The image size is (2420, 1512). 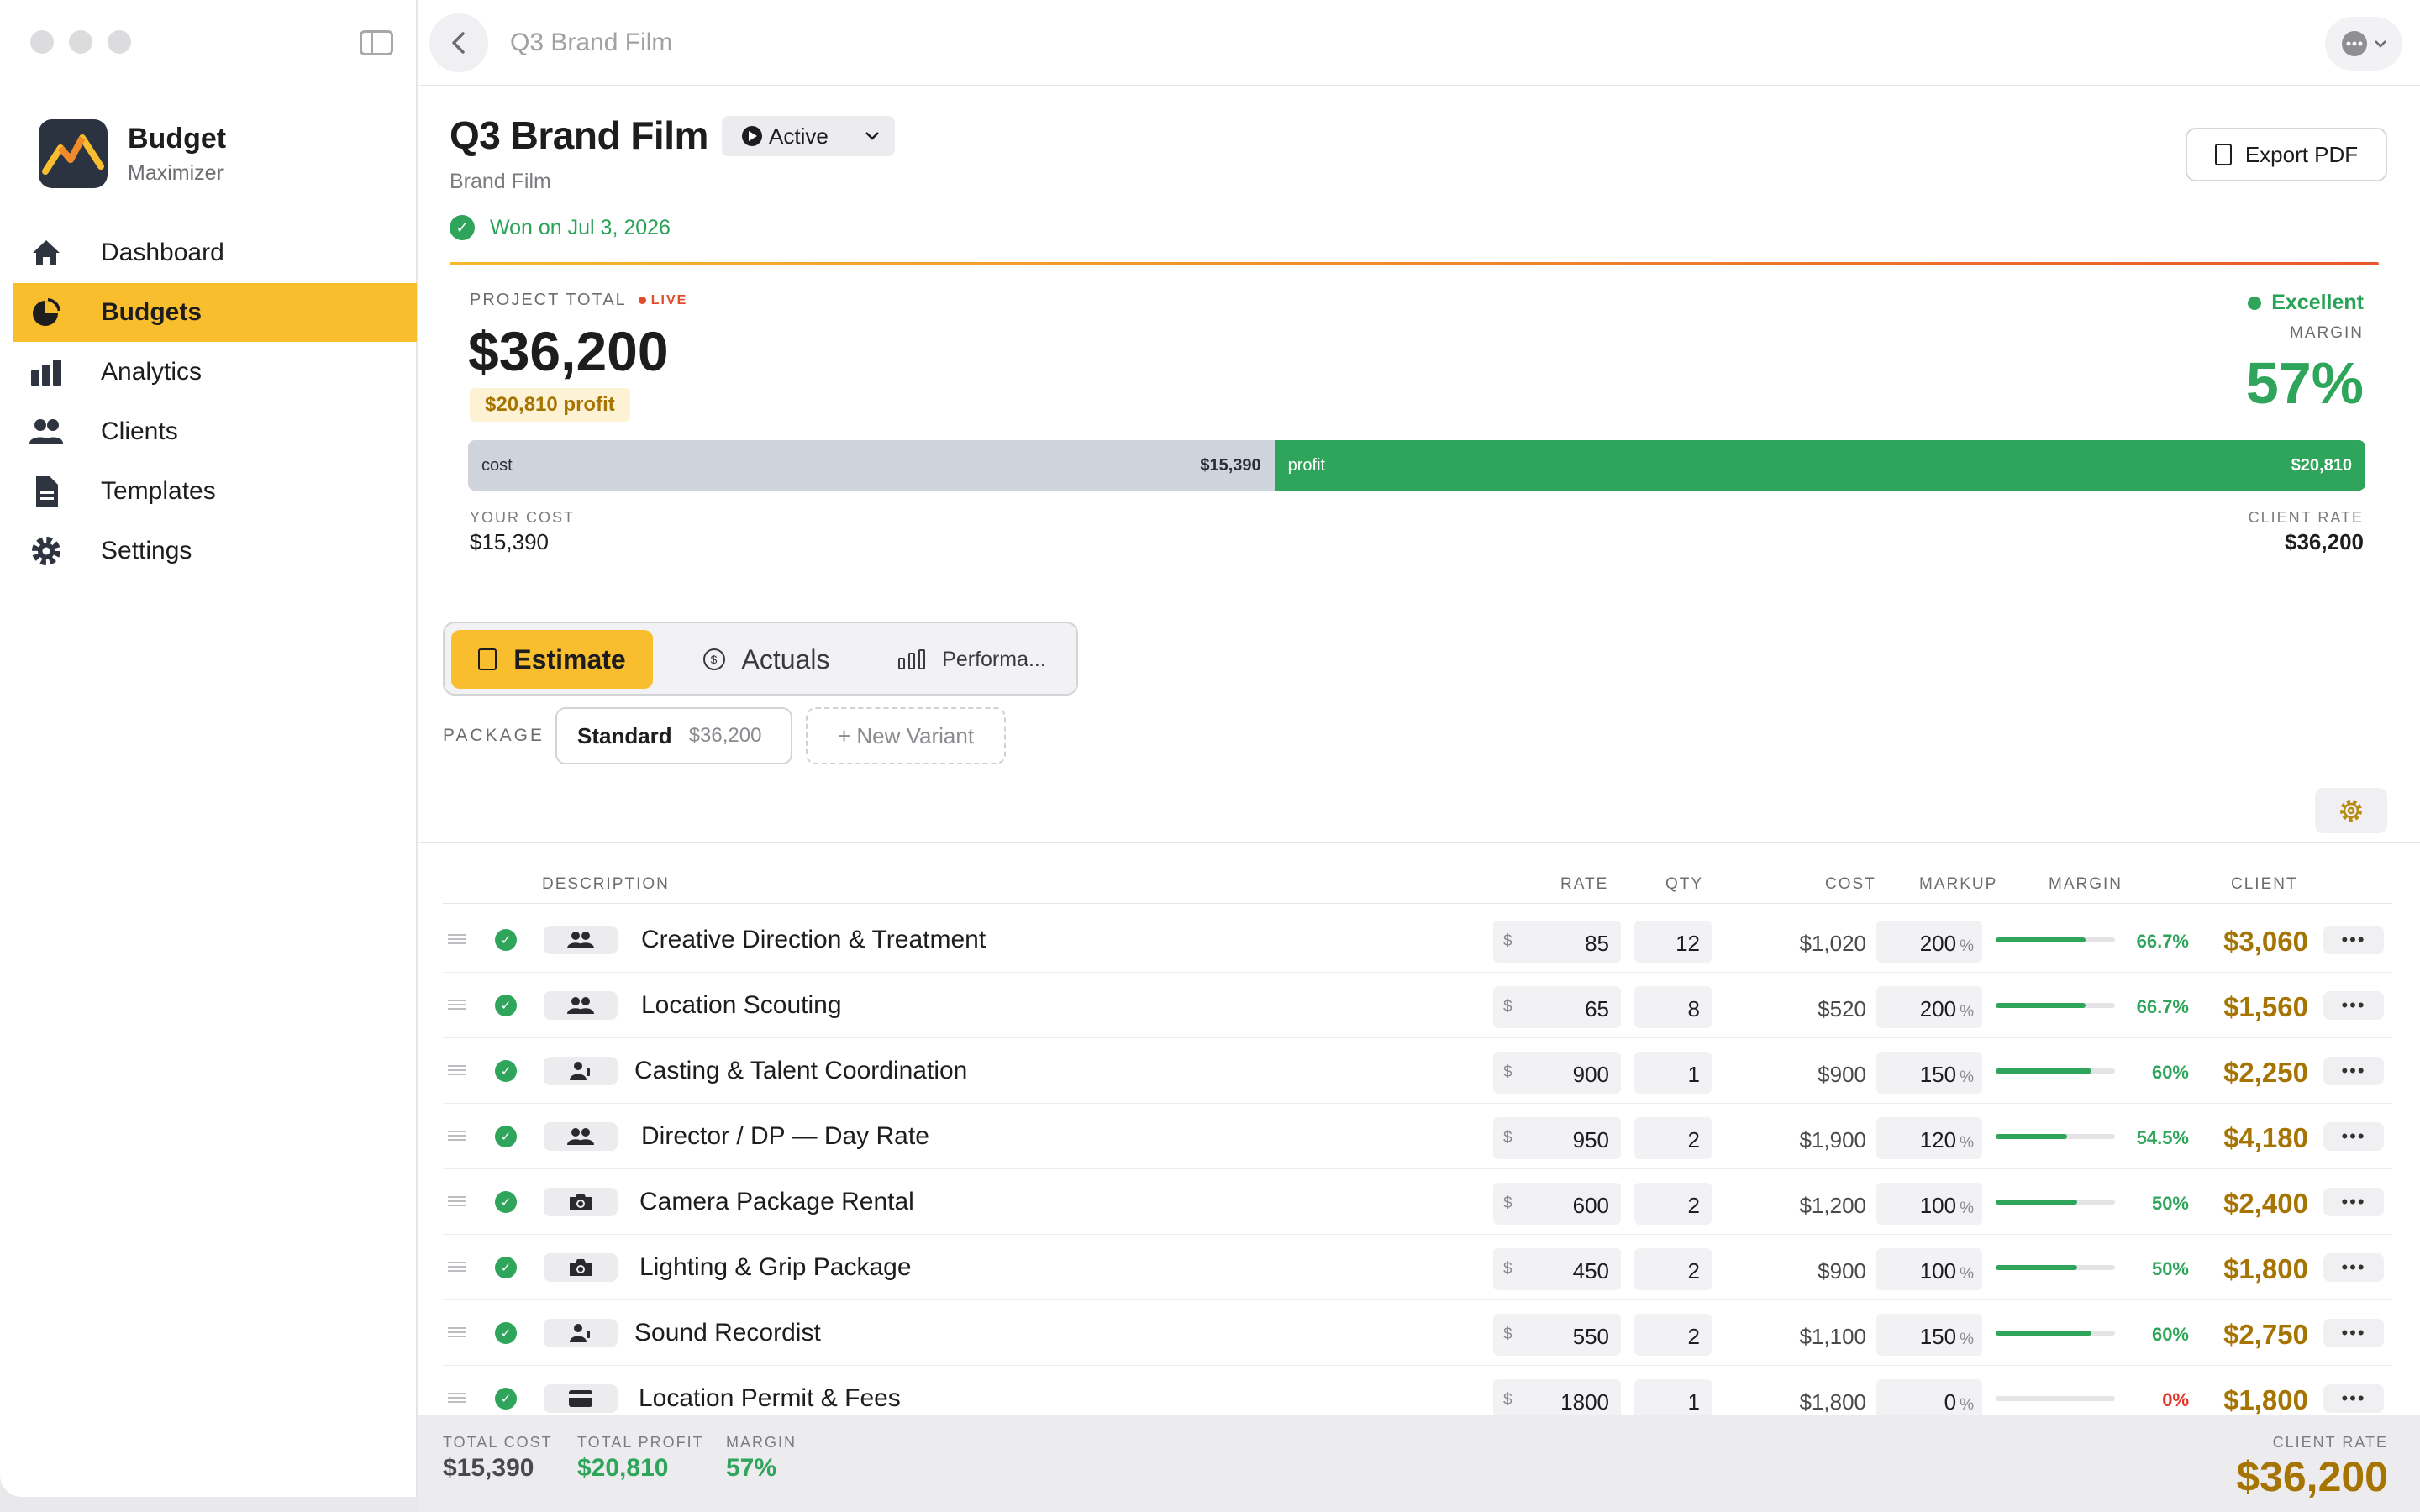 What do you see at coordinates (80, 42) in the screenshot?
I see `minimize-window-button` at bounding box center [80, 42].